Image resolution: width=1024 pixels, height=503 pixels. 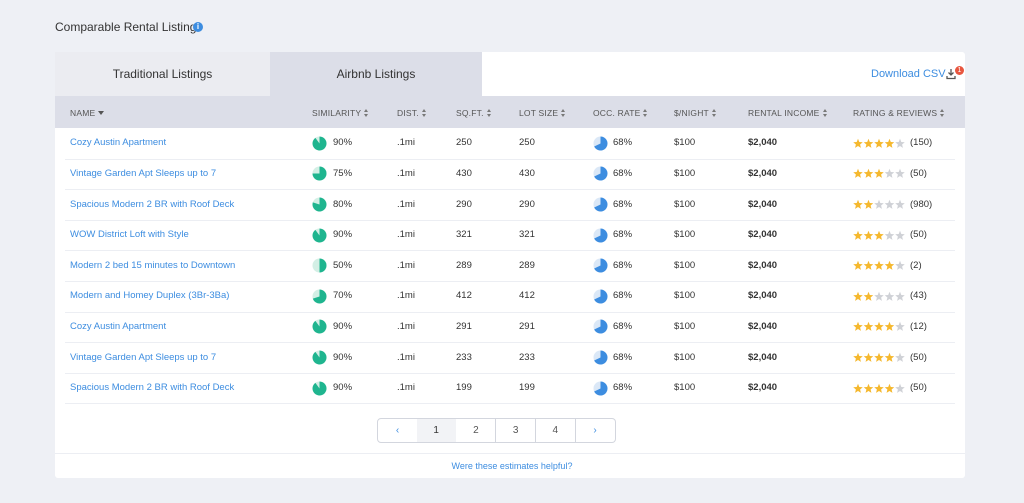 I want to click on page-button: 2, so click(x=476, y=430).